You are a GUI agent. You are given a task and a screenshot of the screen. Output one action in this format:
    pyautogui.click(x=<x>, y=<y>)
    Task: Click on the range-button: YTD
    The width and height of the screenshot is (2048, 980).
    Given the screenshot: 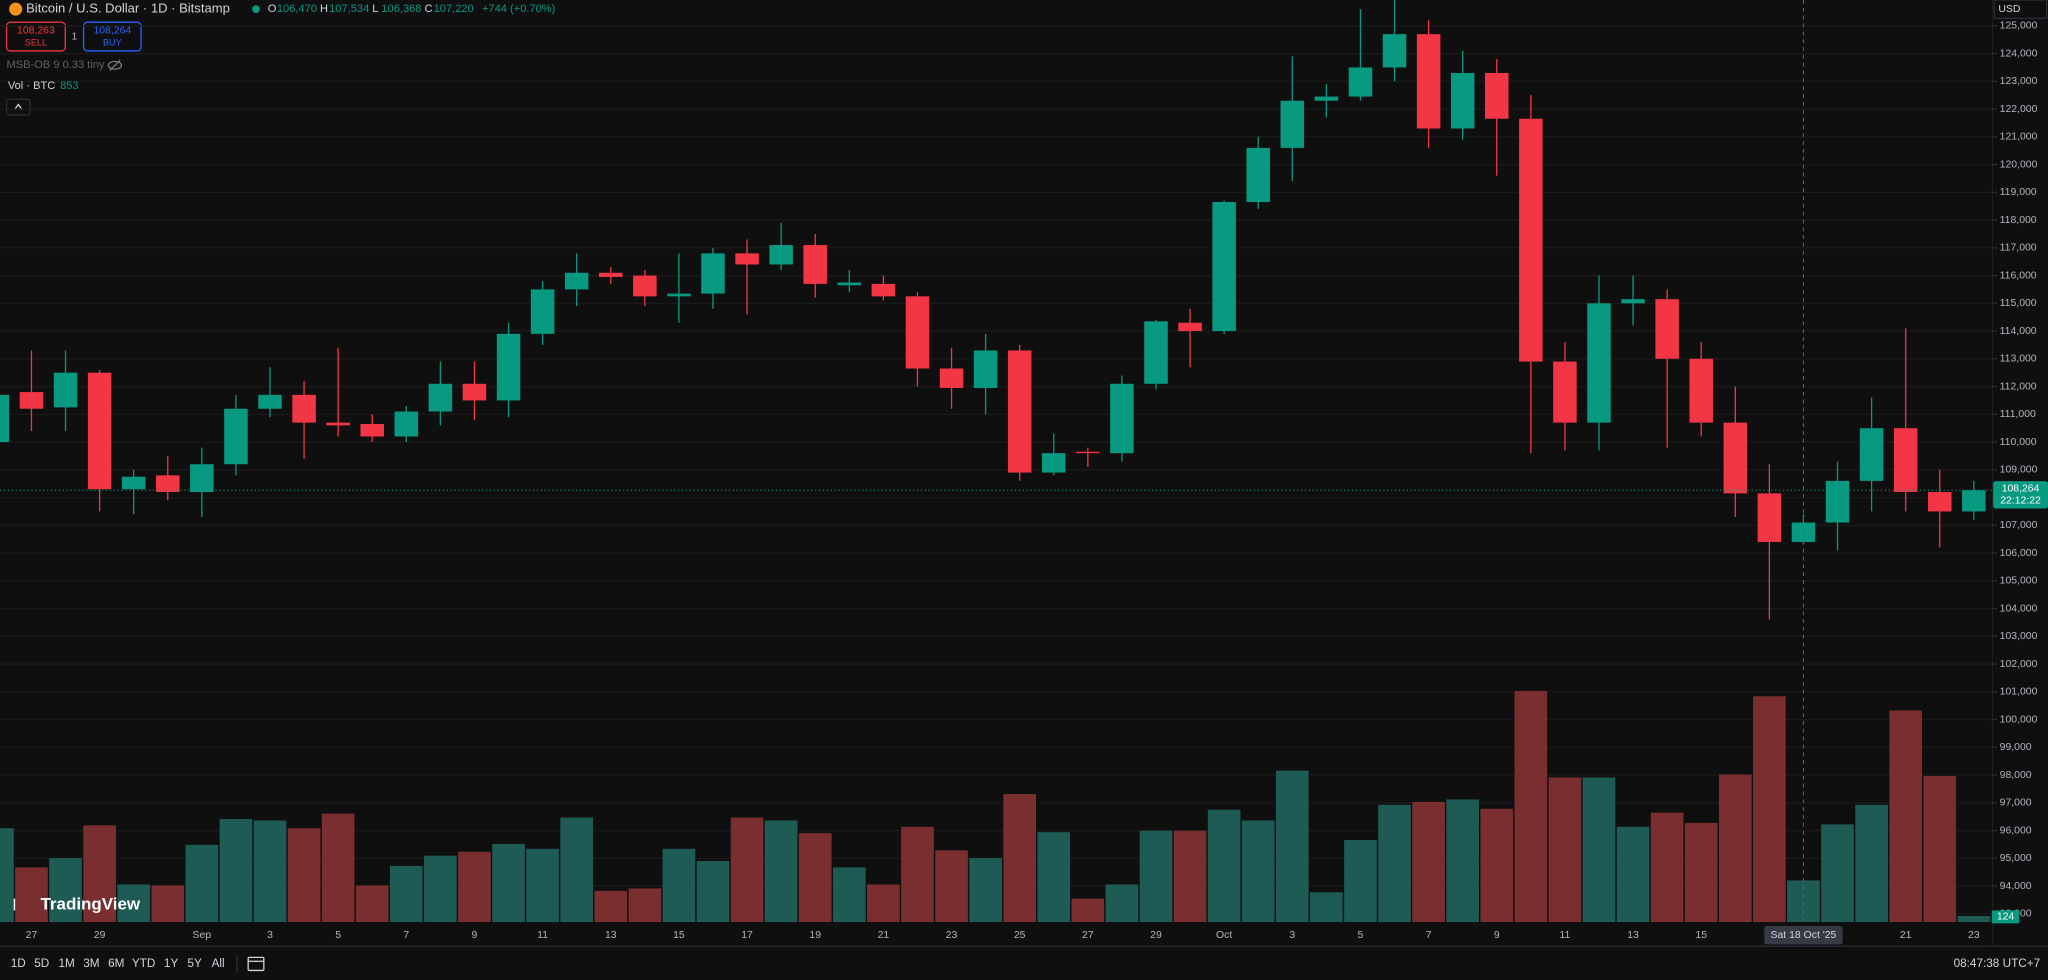 What is the action you would take?
    pyautogui.click(x=144, y=963)
    